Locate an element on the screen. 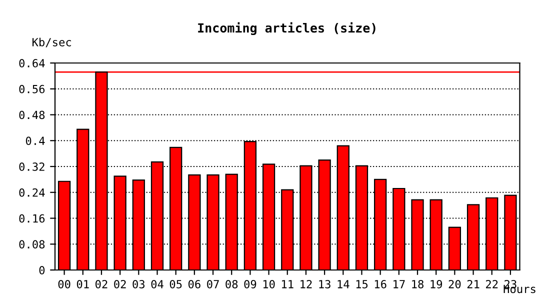  y-axis-title: Kb/sec is located at coordinates (51, 43).